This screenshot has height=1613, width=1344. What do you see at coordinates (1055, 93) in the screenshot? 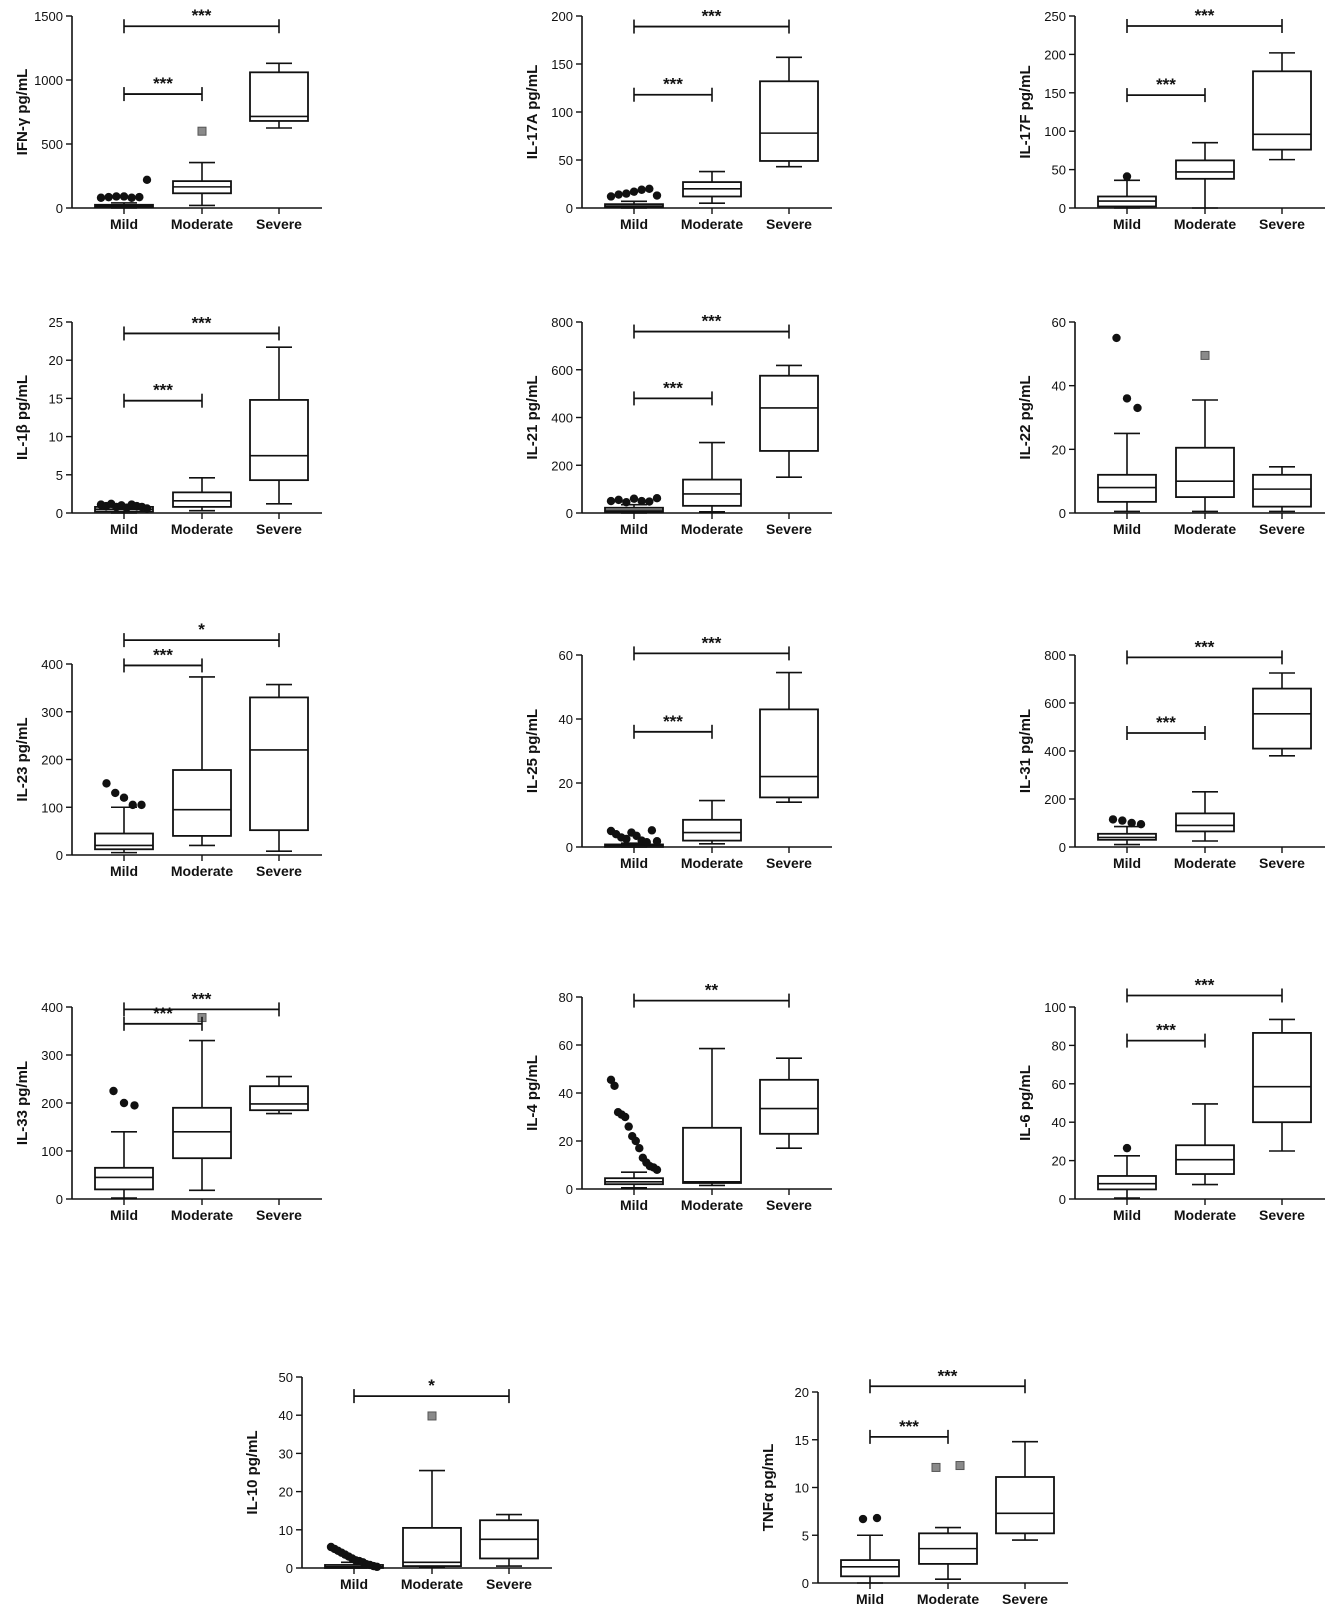
I see `y-tick-label: 150` at bounding box center [1055, 93].